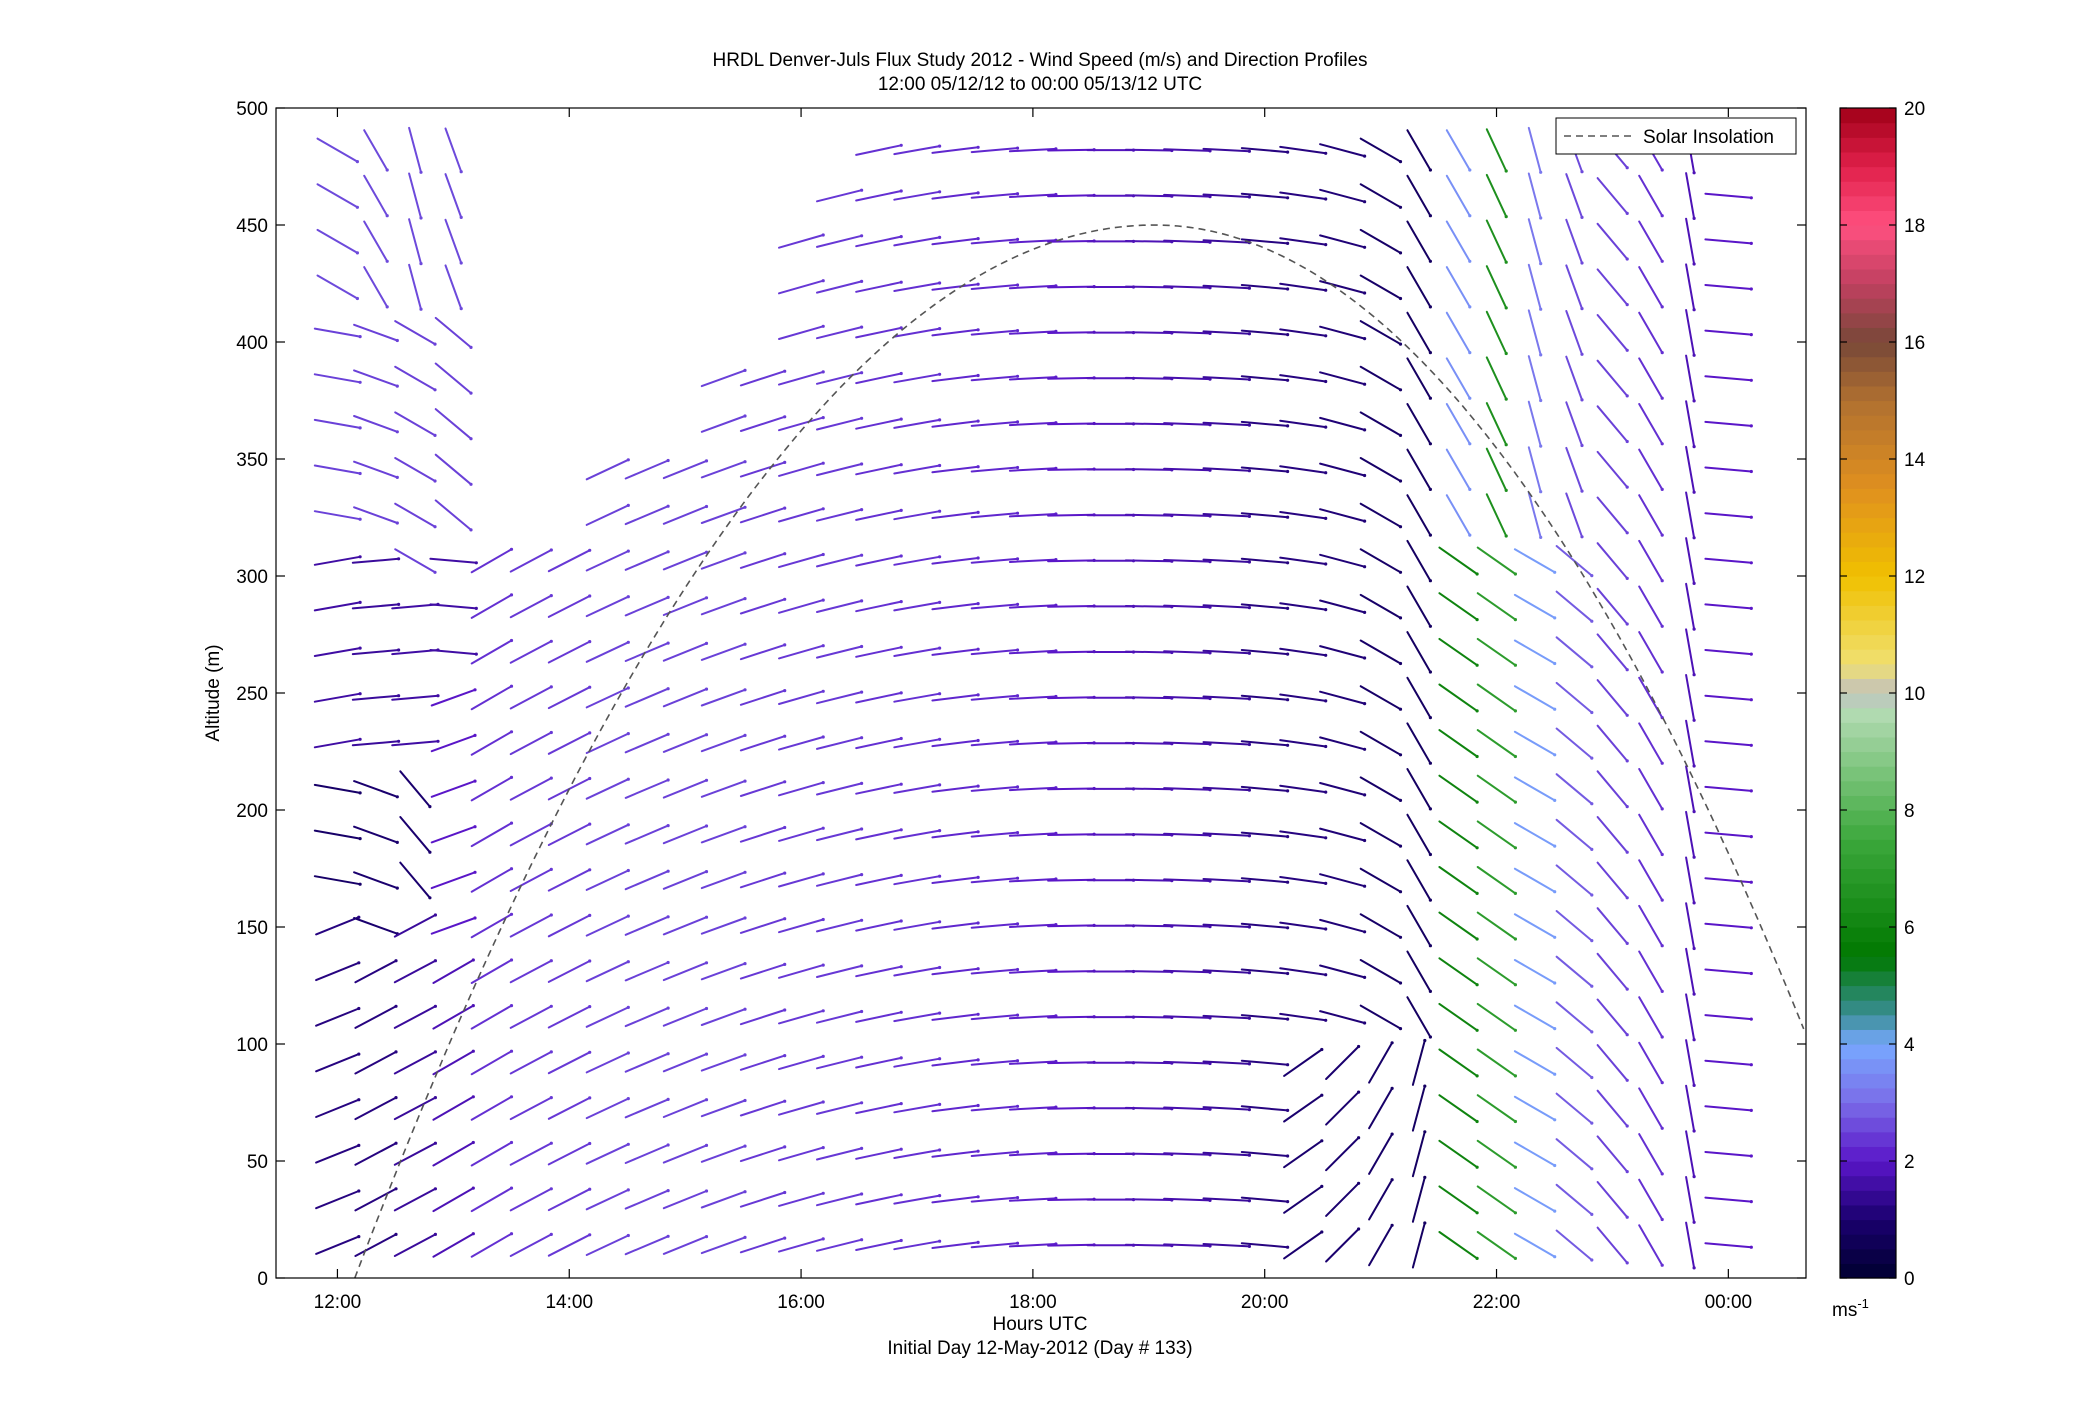 The height and width of the screenshot is (1425, 2098). What do you see at coordinates (1909, 1162) in the screenshot?
I see `colorbar-tick-label: 2` at bounding box center [1909, 1162].